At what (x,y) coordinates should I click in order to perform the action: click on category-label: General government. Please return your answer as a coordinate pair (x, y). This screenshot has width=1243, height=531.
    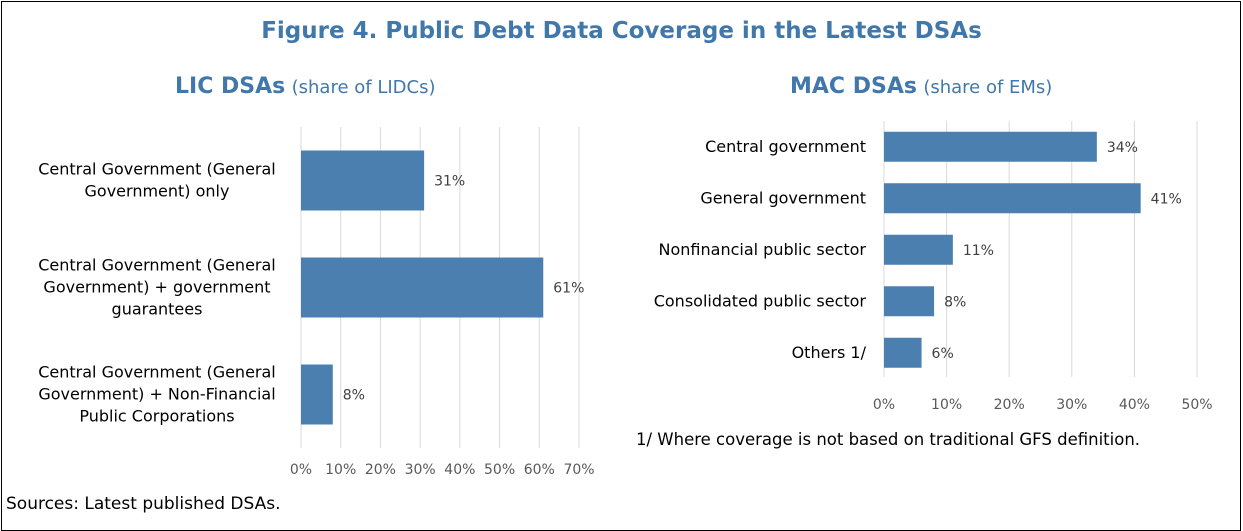
    Looking at the image, I should click on (783, 197).